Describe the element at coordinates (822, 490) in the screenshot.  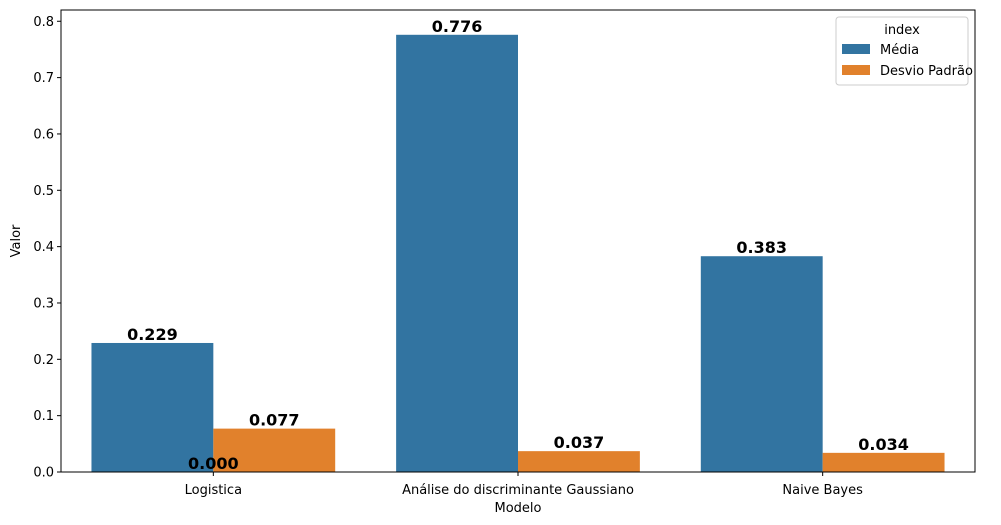
I see `x-tick-label: Naive Bayes` at that location.